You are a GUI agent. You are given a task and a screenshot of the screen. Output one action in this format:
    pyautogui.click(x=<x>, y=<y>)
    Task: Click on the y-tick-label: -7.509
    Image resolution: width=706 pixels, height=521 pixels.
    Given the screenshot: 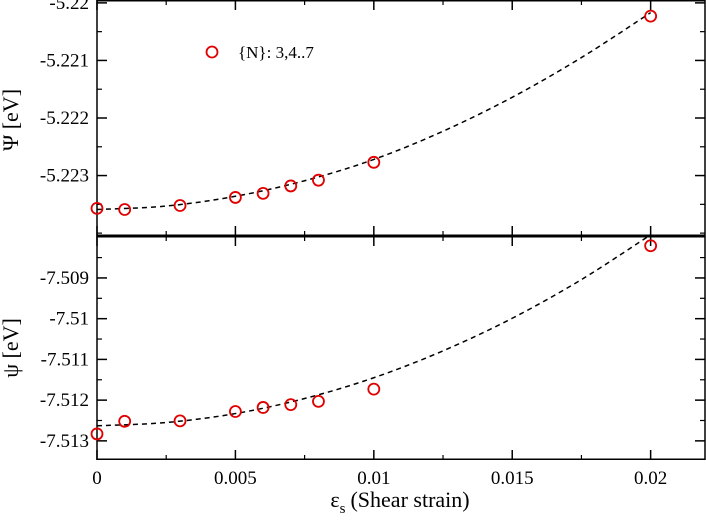 What is the action you would take?
    pyautogui.click(x=64, y=278)
    